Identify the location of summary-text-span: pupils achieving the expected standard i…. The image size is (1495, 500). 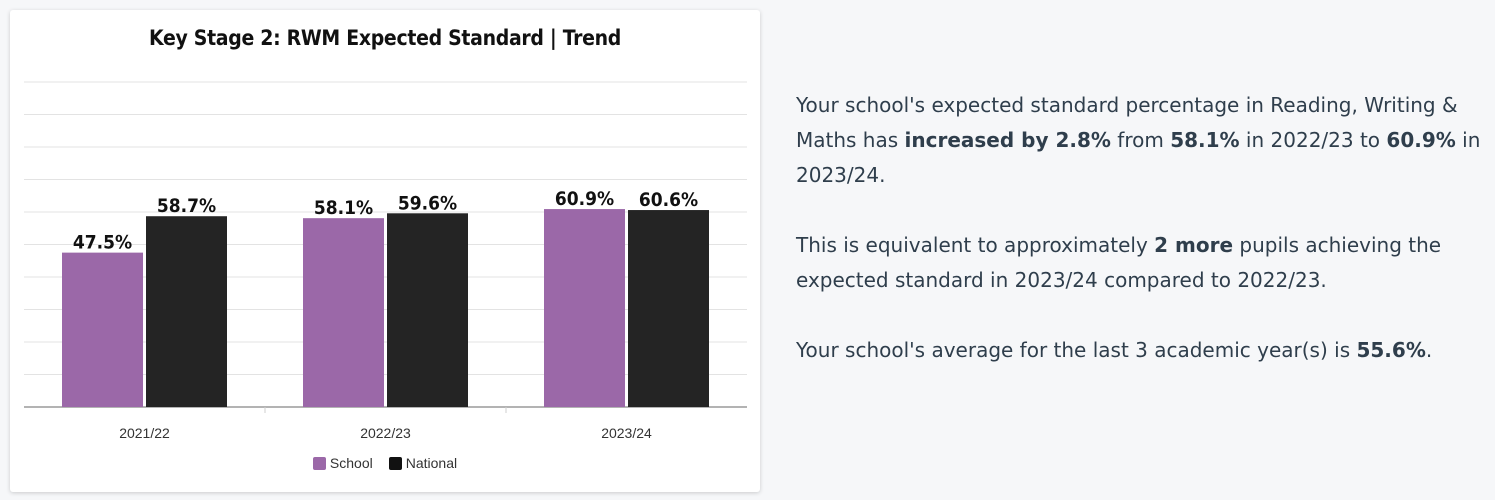
(1119, 262).